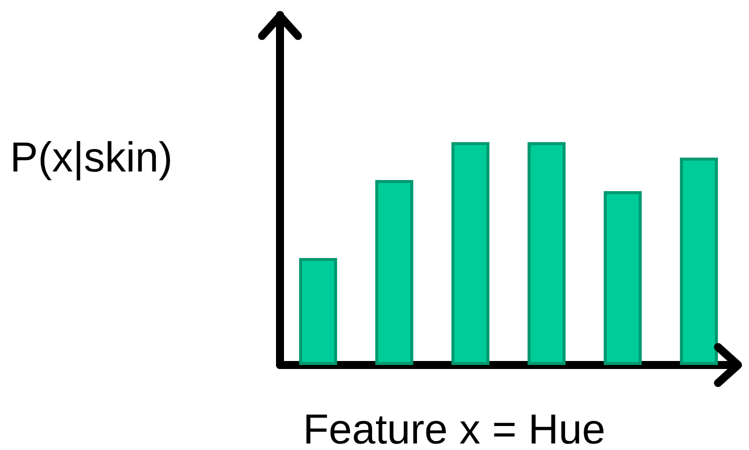 The image size is (749, 450). Describe the element at coordinates (91, 157) in the screenshot. I see `y-axis-title: P(x|skin)` at that location.